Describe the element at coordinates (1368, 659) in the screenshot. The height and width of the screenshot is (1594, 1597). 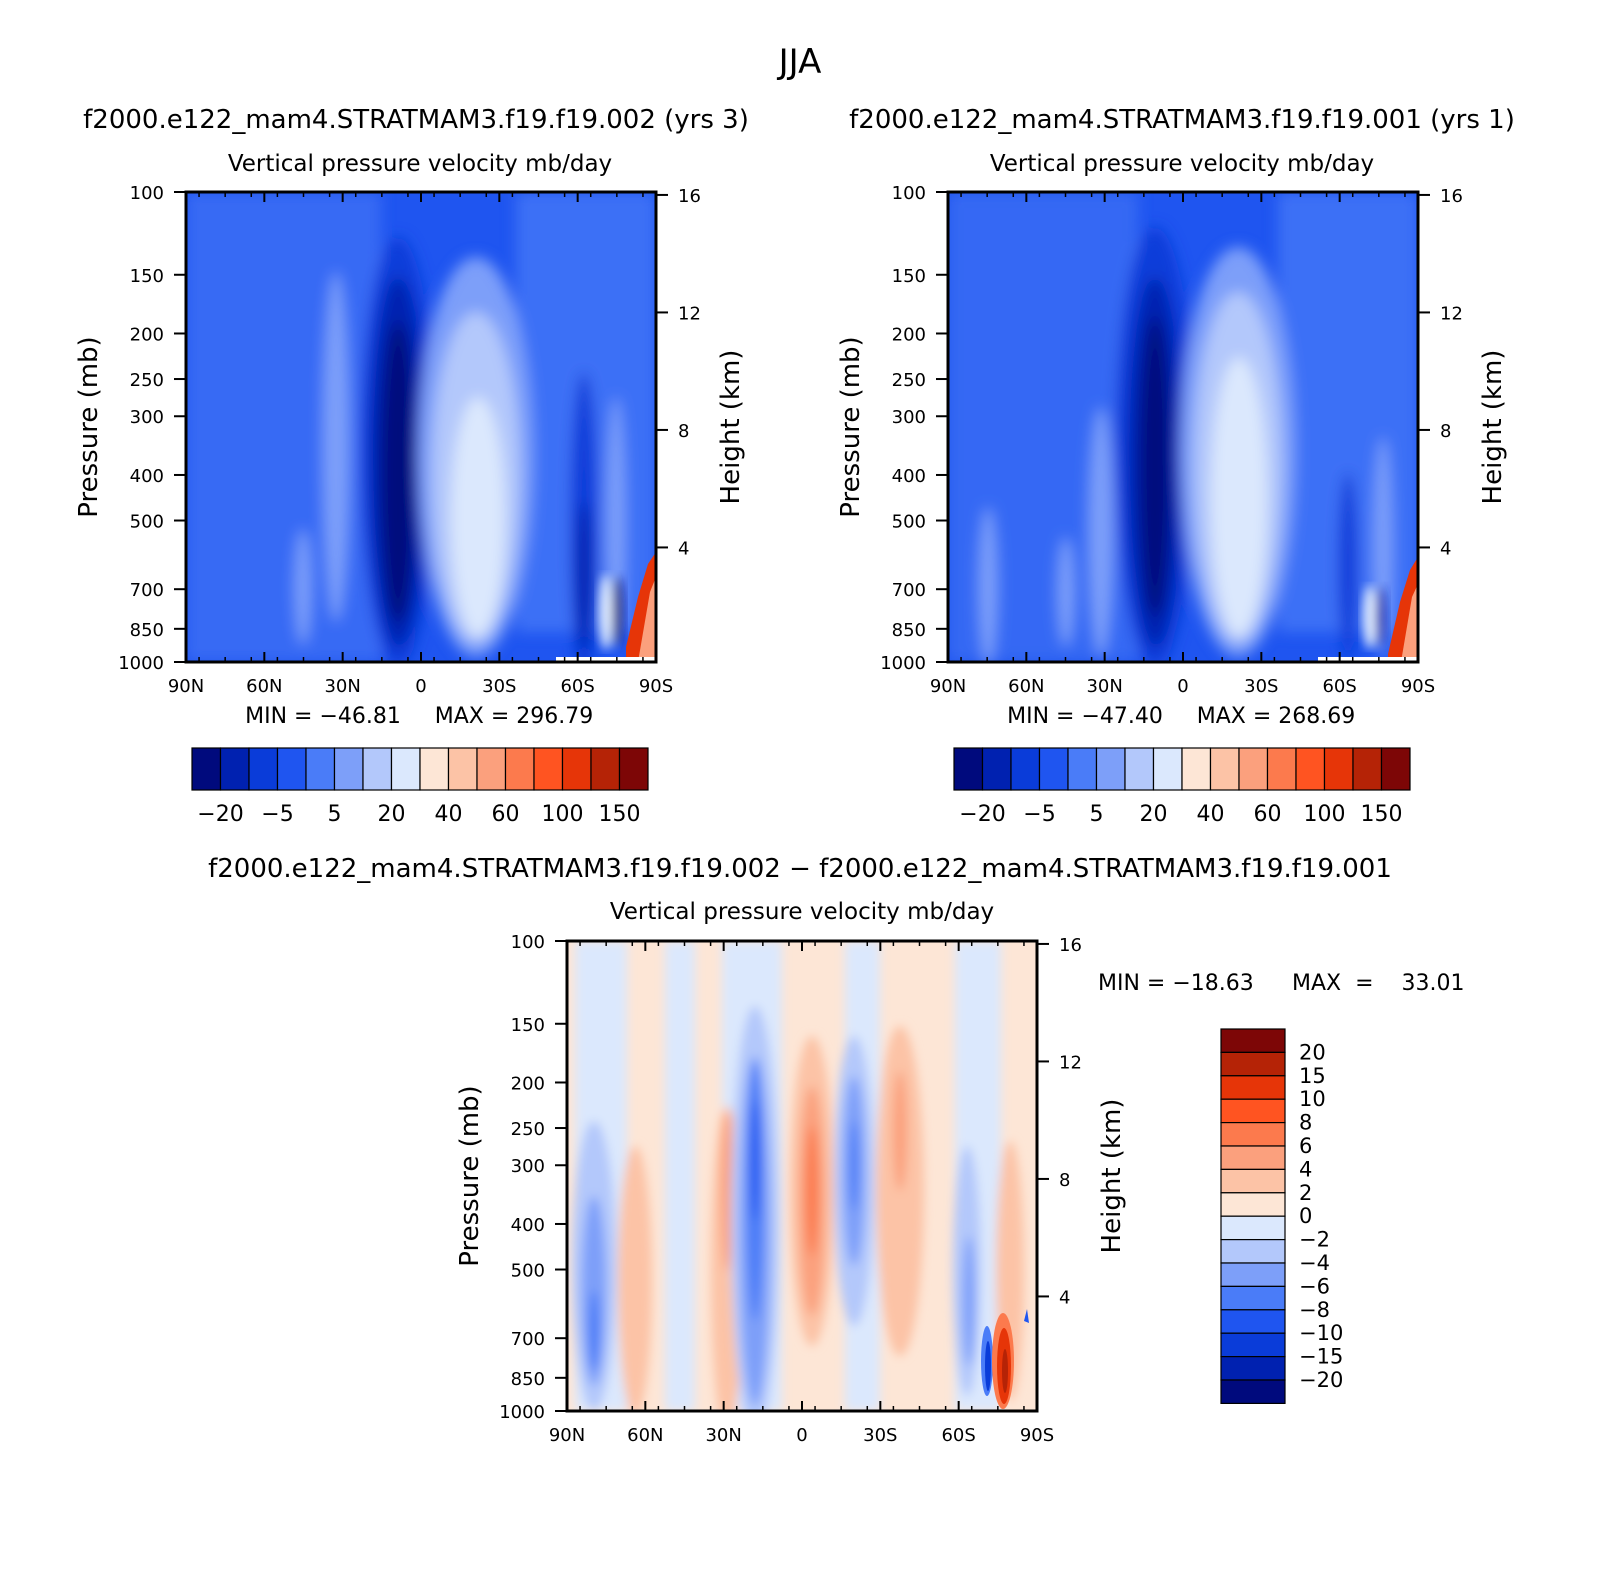
I see `panel-2-surface-mask` at that location.